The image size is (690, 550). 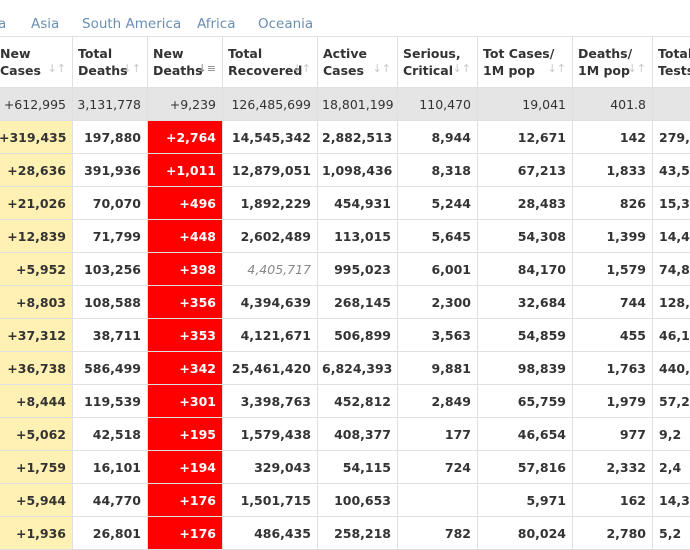 I want to click on cell-total-recovered: 126,485,699, so click(x=270, y=104).